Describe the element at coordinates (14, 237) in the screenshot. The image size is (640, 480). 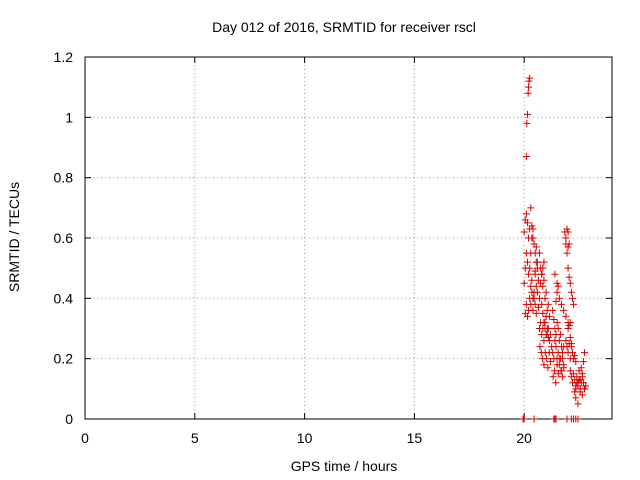
I see `y-axis-label: SRMTID / TECUs` at that location.